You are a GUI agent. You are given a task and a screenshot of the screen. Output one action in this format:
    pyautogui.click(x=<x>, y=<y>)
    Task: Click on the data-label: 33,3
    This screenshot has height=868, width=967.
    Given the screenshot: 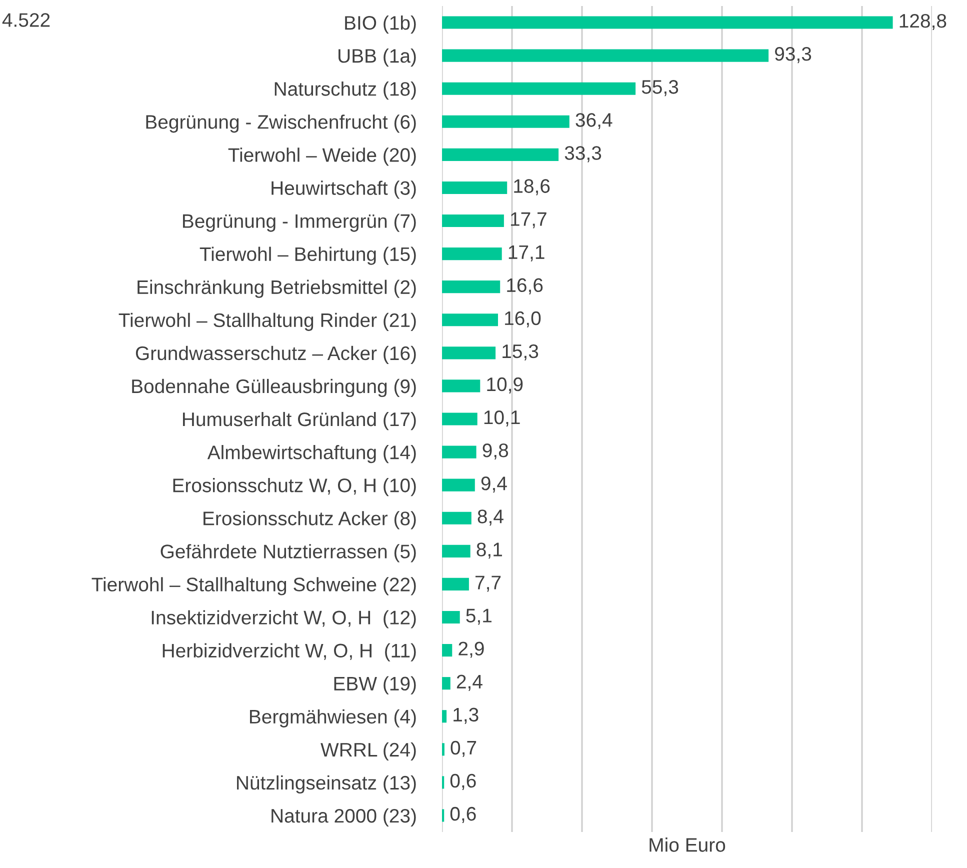 What is the action you would take?
    pyautogui.click(x=583, y=154)
    